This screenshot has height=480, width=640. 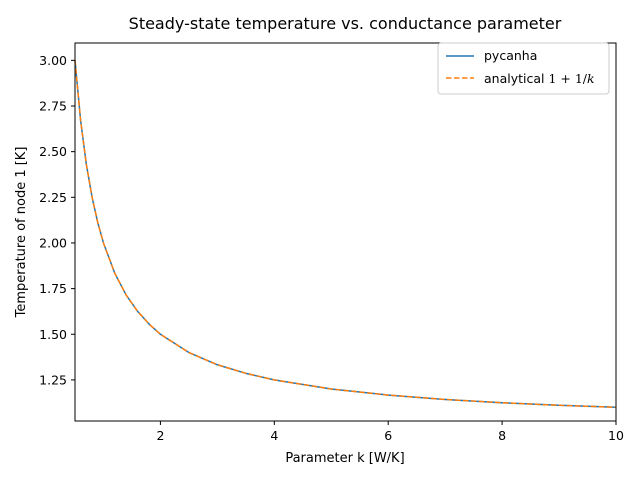 I want to click on legend-box, so click(x=523, y=68).